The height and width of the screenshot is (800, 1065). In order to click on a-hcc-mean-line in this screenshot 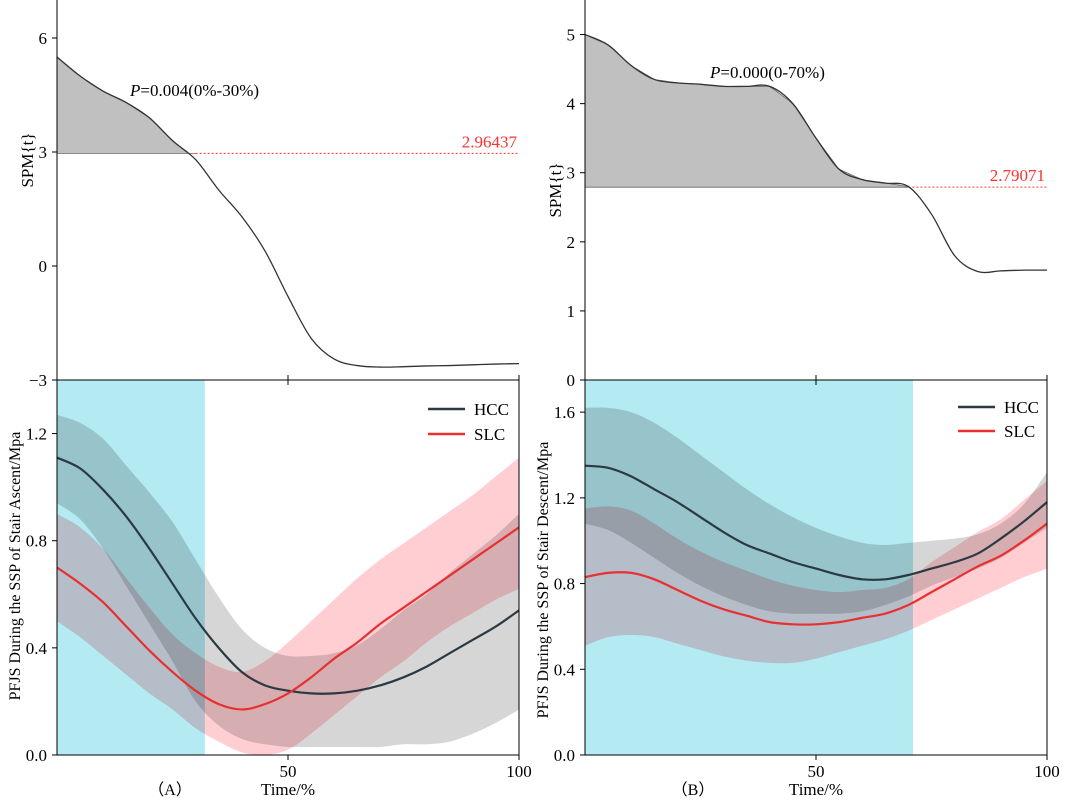, I will do `click(288, 575)`.